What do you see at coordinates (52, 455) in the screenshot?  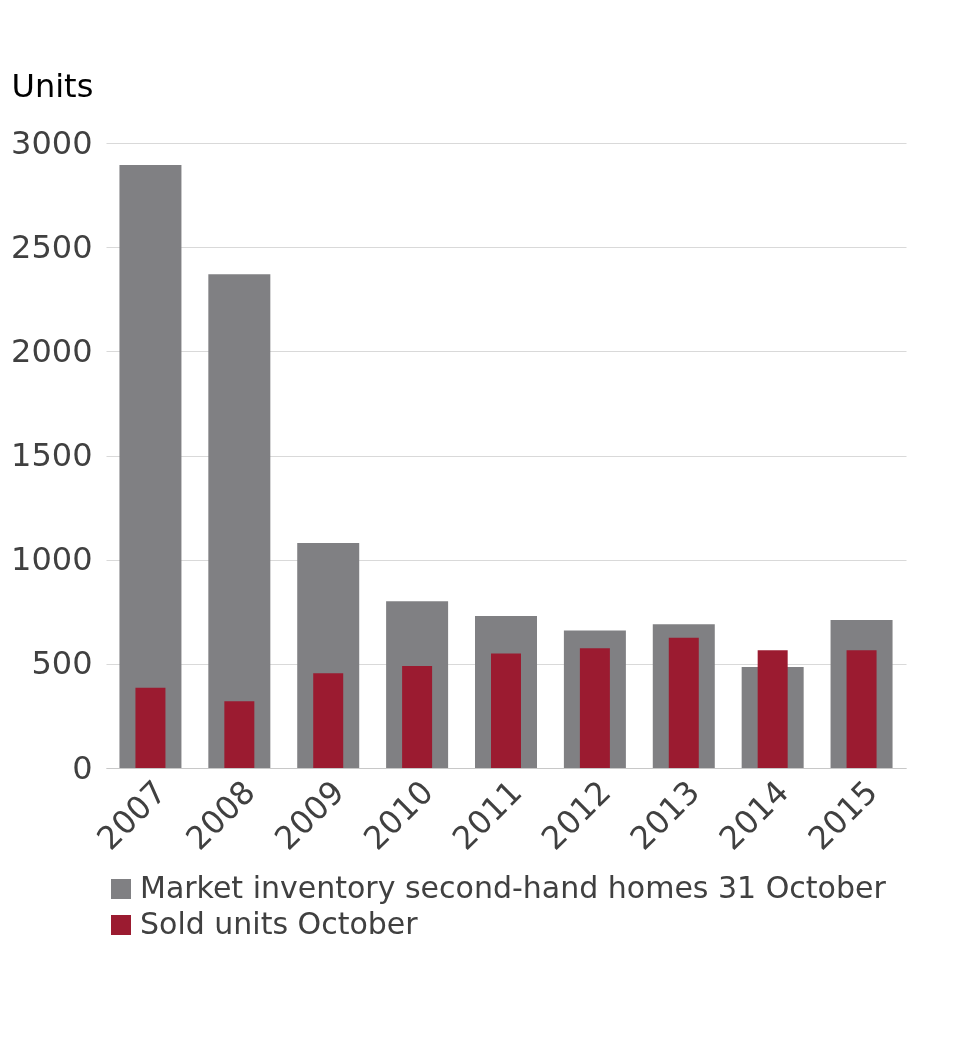 I see `y-tick-label: 1500` at bounding box center [52, 455].